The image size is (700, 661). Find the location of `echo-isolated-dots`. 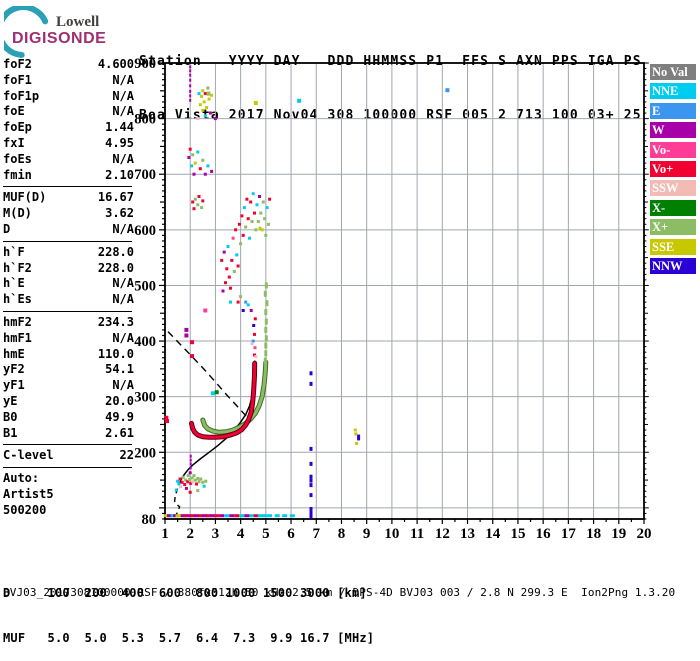

echo-isolated-dots is located at coordinates (192, 356).